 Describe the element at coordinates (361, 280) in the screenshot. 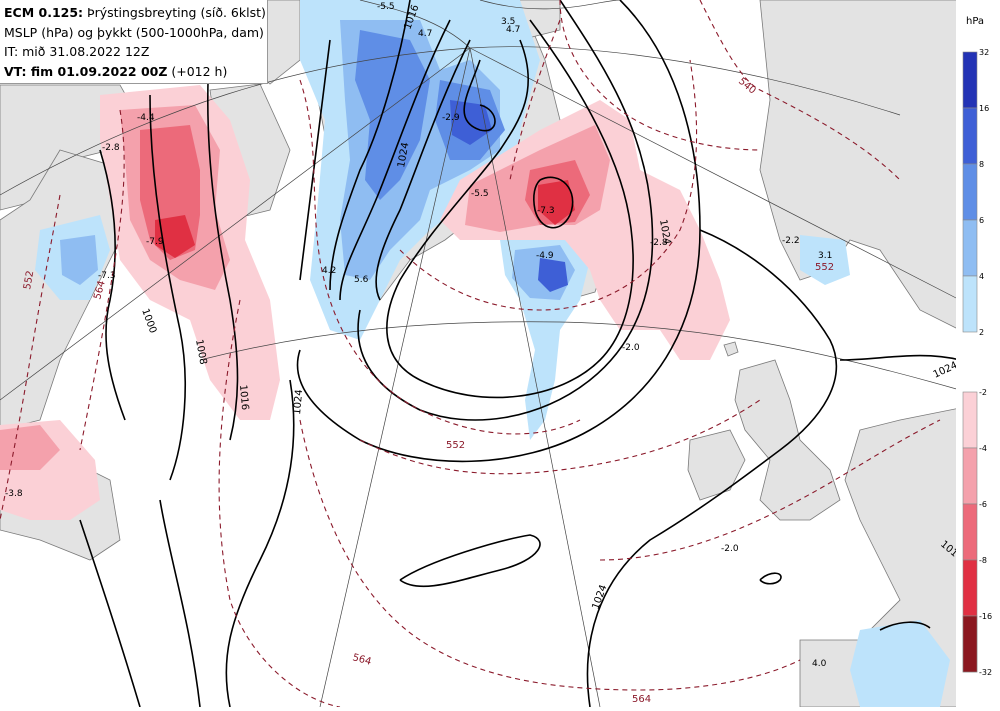

I see `value-label: 5.6` at that location.